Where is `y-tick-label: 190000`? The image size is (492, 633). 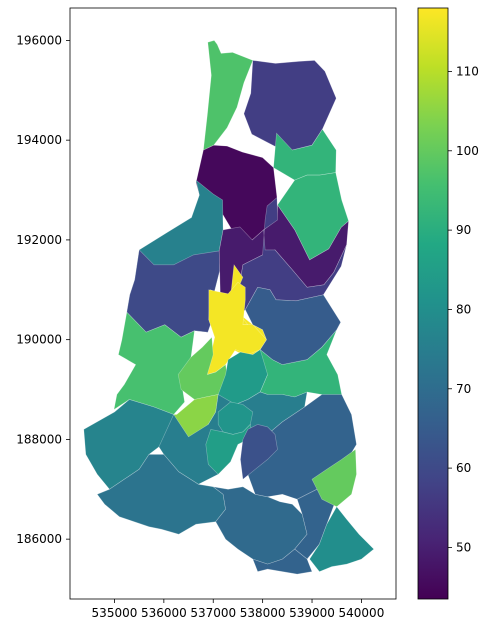 y-tick-label: 190000 is located at coordinates (39, 340).